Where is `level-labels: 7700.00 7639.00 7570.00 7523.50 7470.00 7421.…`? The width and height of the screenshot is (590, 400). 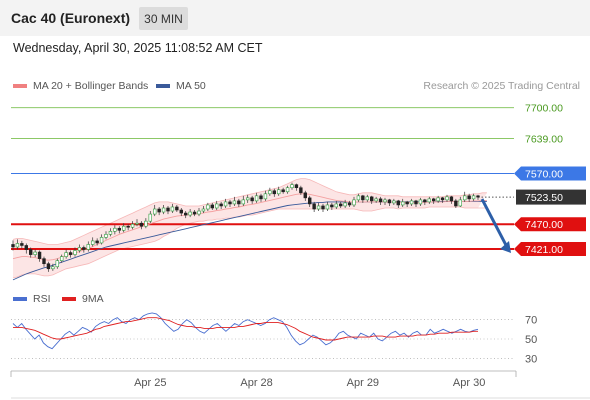 level-labels: 7700.00 7639.00 7570.00 7523.50 7470.00 7421.… is located at coordinates (550, 180).